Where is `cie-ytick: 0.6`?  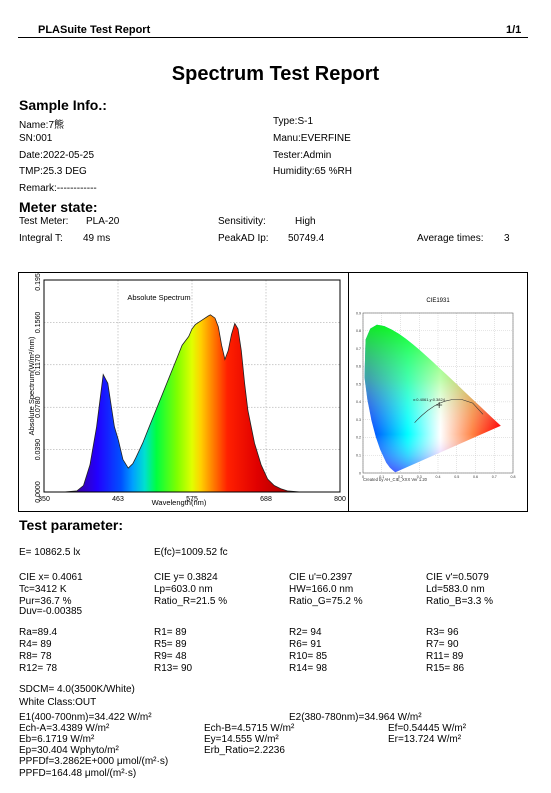 cie-ytick: 0.6 is located at coordinates (358, 367).